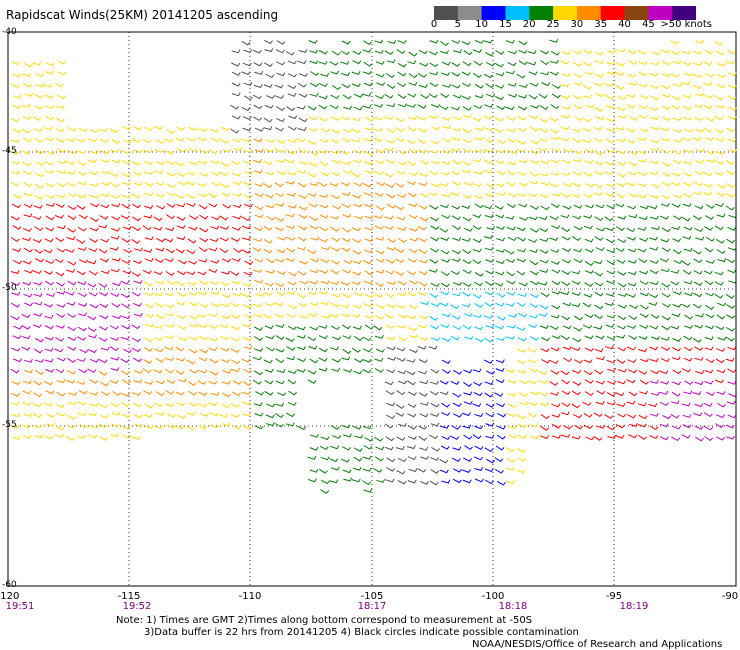 This screenshot has height=650, width=740. What do you see at coordinates (481, 24) in the screenshot?
I see `colorbar-label: 10` at bounding box center [481, 24].